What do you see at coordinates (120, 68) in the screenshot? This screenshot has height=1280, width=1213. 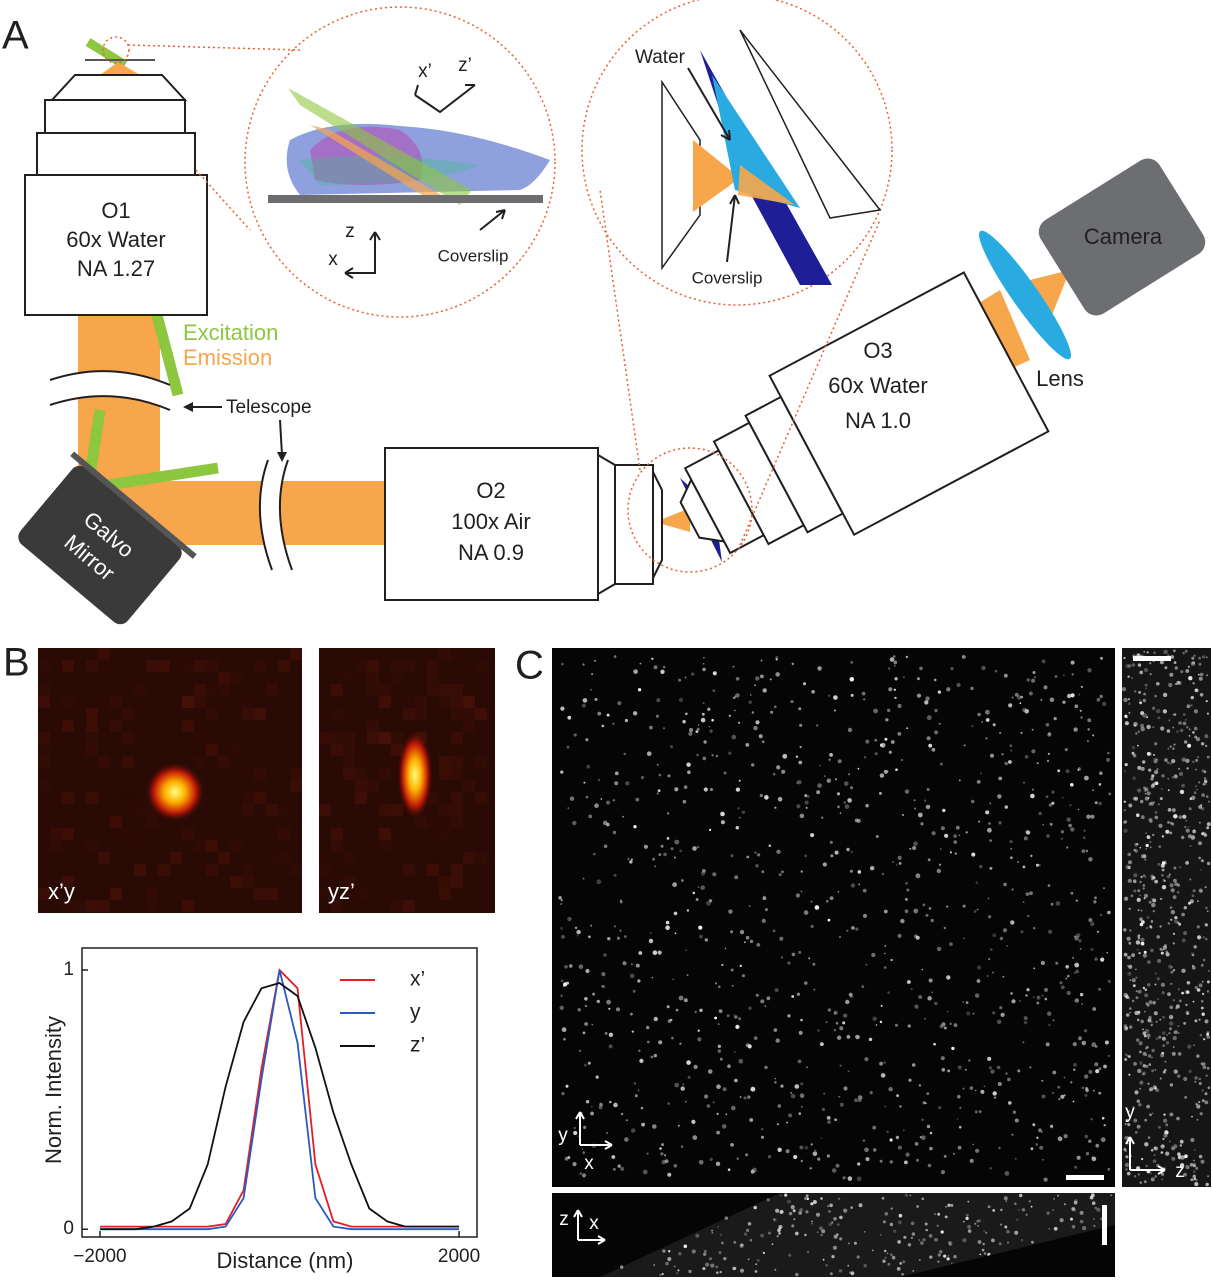 I see `sample` at bounding box center [120, 68].